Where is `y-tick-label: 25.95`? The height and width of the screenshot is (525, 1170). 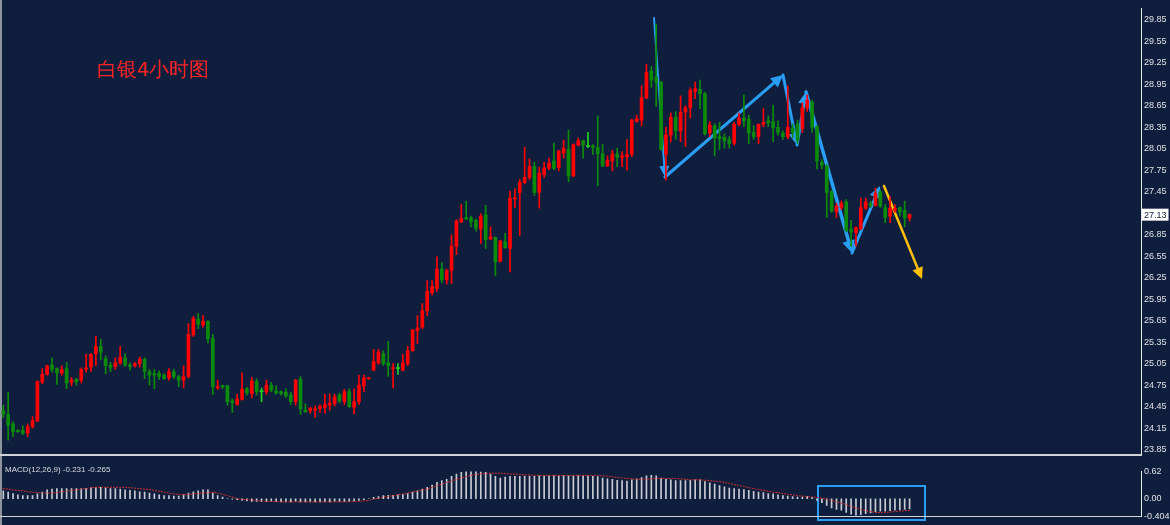 y-tick-label: 25.95 is located at coordinates (1155, 298).